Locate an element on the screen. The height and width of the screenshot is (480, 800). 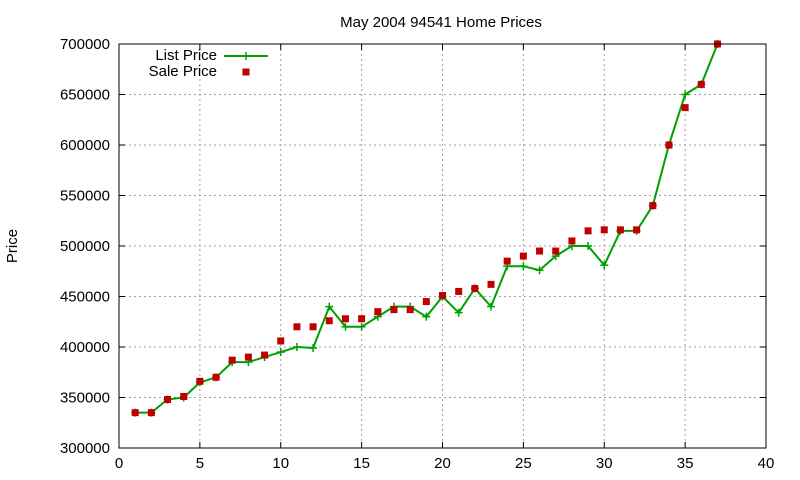
x-tick-label: 35 is located at coordinates (685, 463).